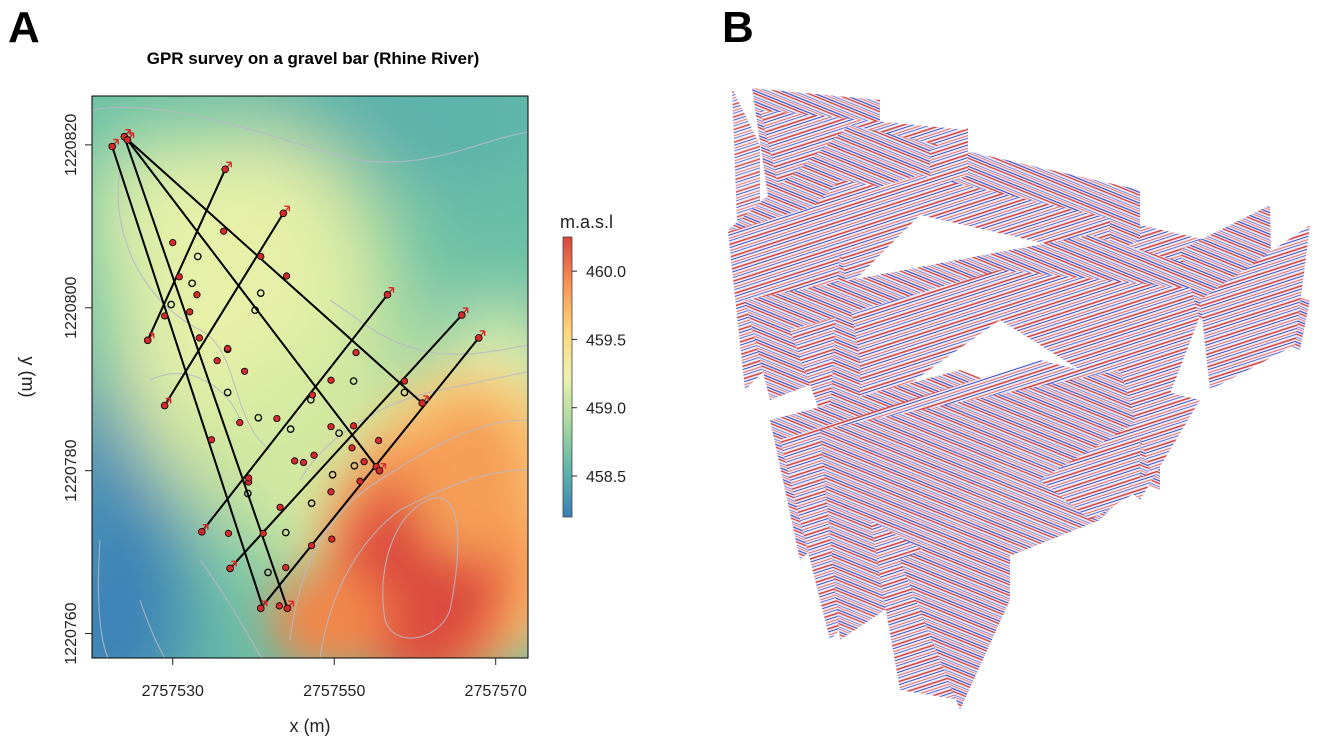  I want to click on y-axis-label: y (m), so click(28, 377).